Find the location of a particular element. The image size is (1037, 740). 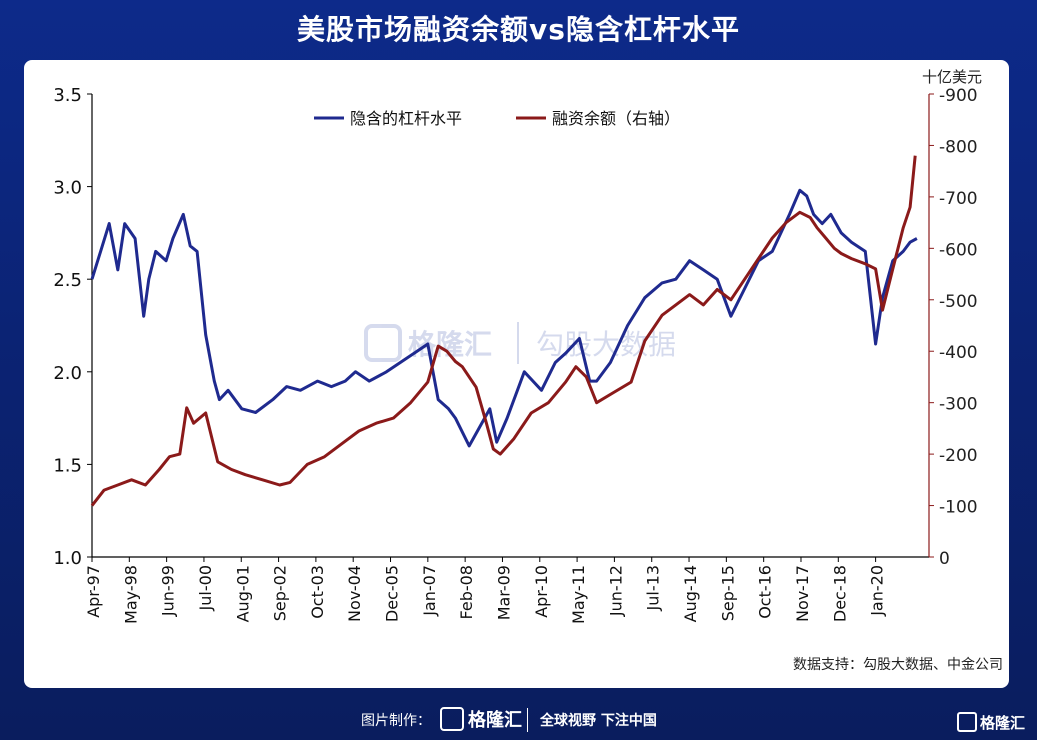

x-tick-label: Aug-14 is located at coordinates (690, 593).